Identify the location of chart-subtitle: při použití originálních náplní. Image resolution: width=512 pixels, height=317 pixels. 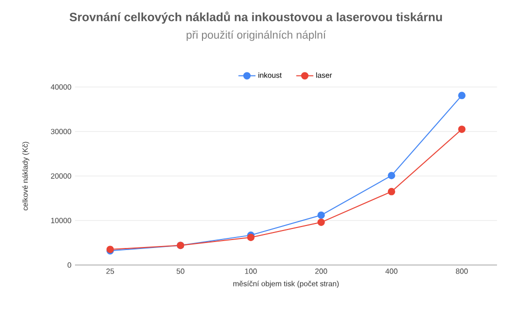
(256, 35).